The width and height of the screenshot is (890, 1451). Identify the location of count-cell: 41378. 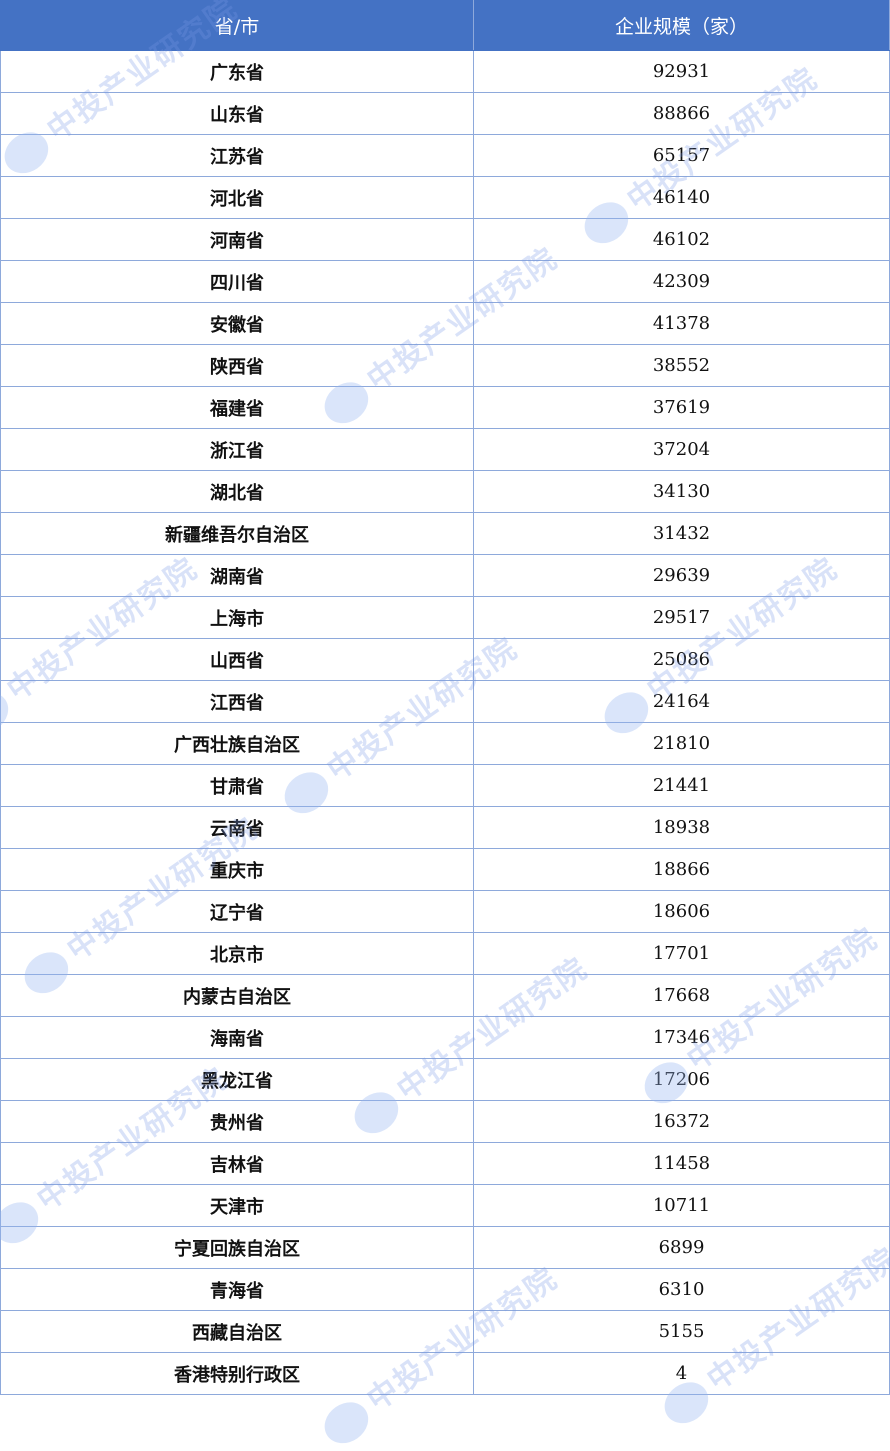
(681, 323).